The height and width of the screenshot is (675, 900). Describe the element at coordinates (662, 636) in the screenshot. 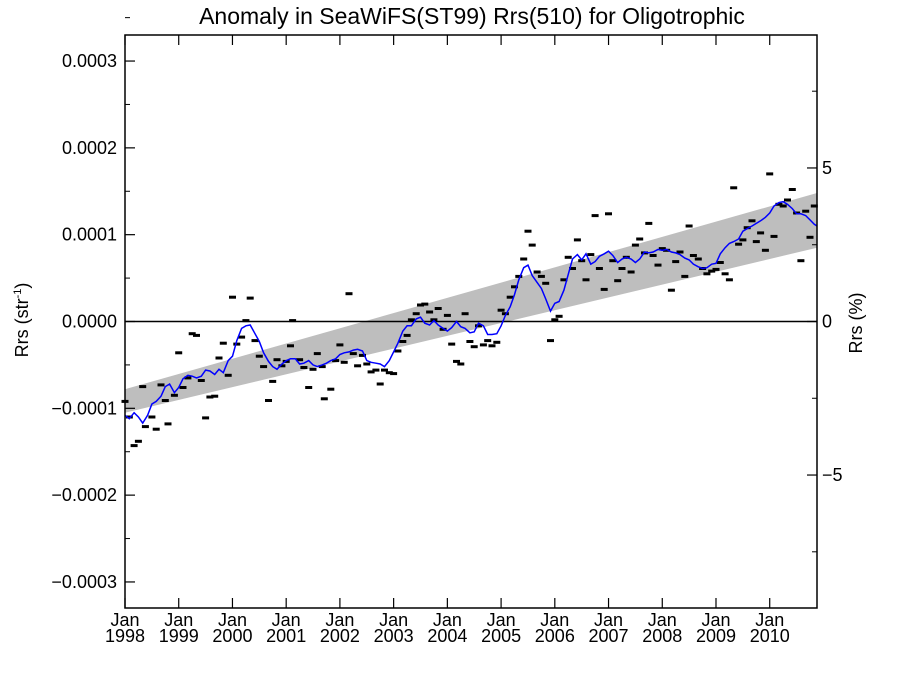

I see `x-tick-year-label: 2008` at that location.